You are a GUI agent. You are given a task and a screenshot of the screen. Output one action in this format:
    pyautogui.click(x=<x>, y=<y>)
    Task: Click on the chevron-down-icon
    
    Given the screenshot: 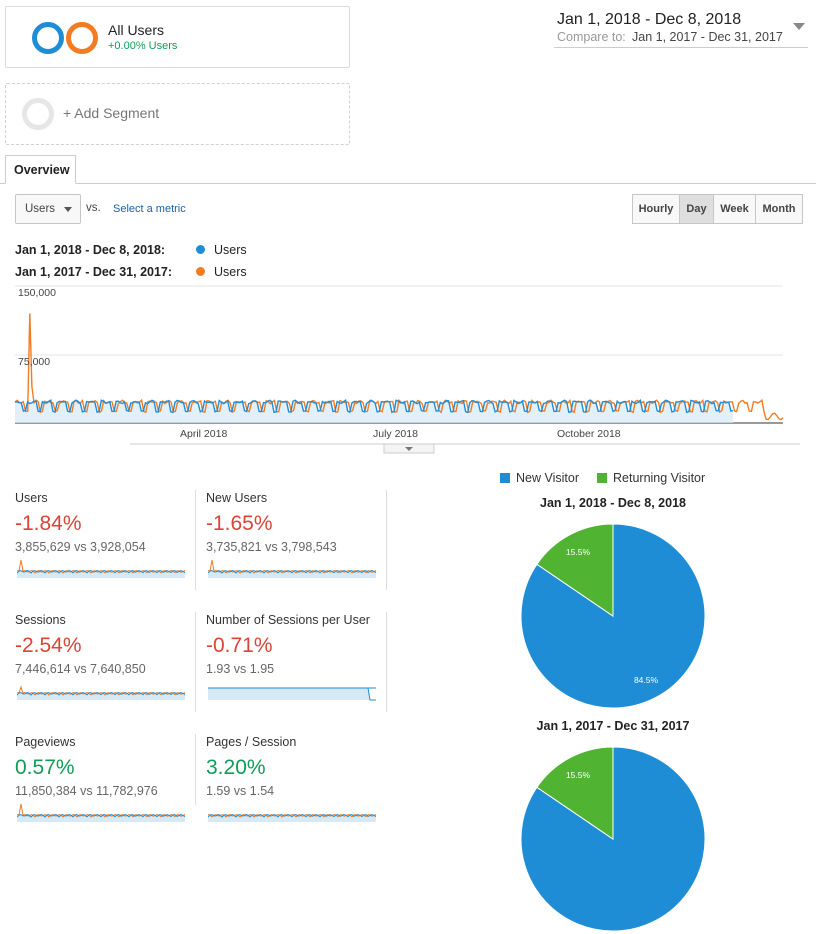 What is the action you would take?
    pyautogui.click(x=799, y=26)
    